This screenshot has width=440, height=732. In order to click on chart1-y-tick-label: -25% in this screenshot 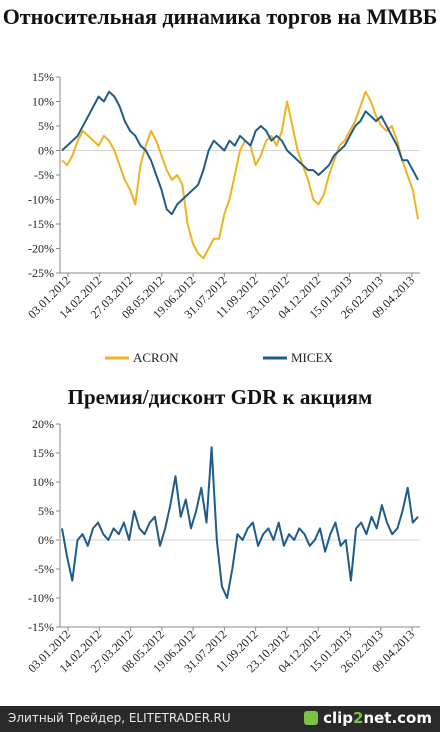, I will do `click(41, 273)`.